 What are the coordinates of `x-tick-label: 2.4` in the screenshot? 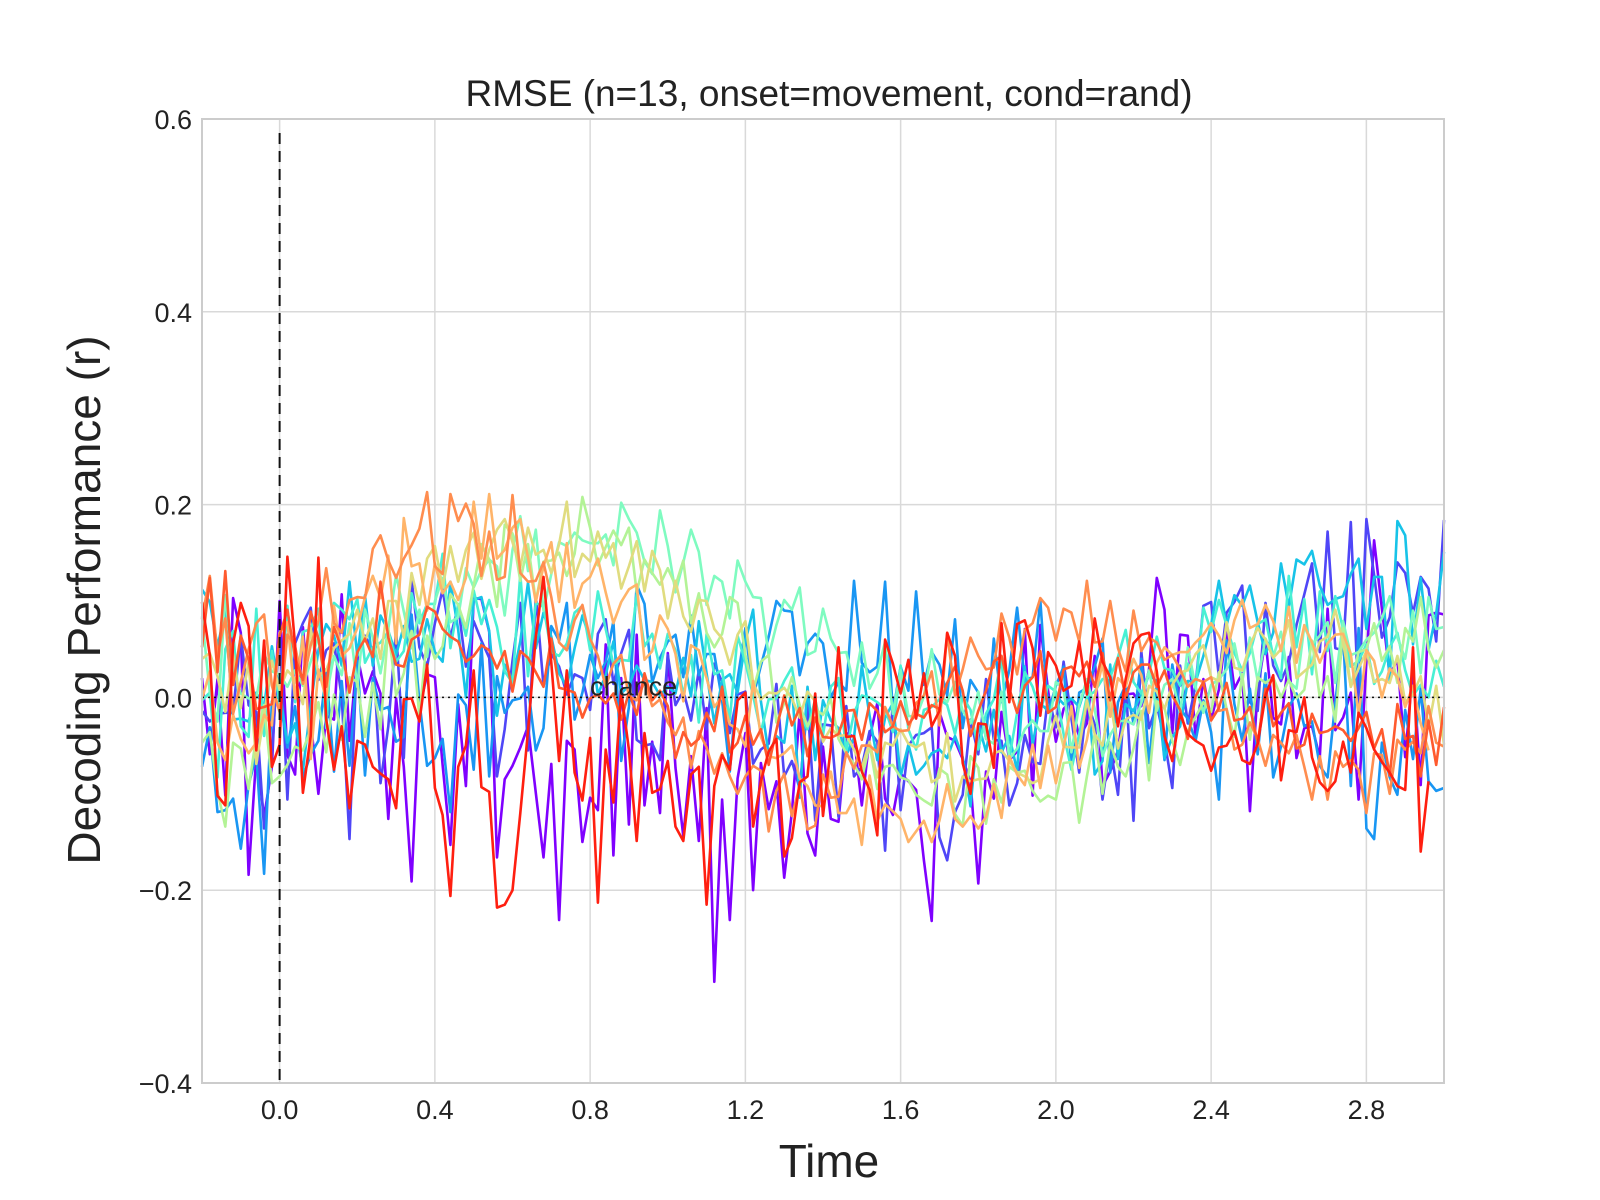 It's located at (1211, 1110).